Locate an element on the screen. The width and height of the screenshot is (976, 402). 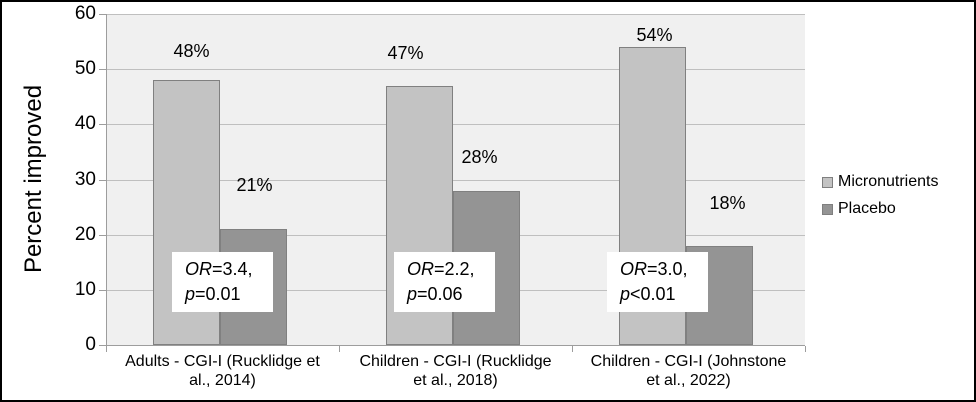
y-tick-label: 20 is located at coordinates (85, 234).